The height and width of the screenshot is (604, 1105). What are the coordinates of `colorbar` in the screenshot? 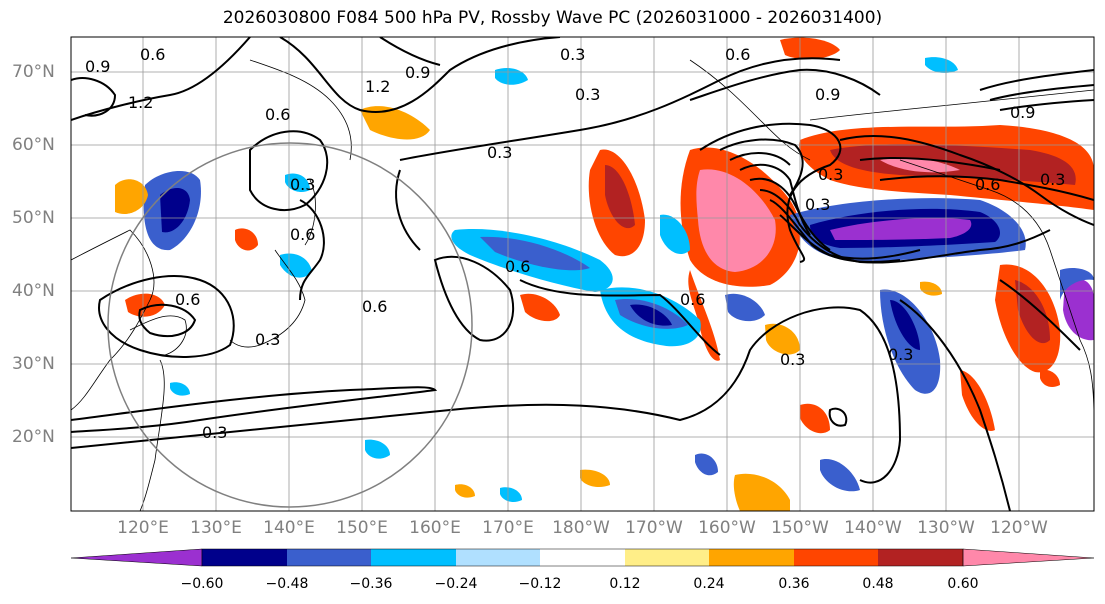 It's located at (582, 557).